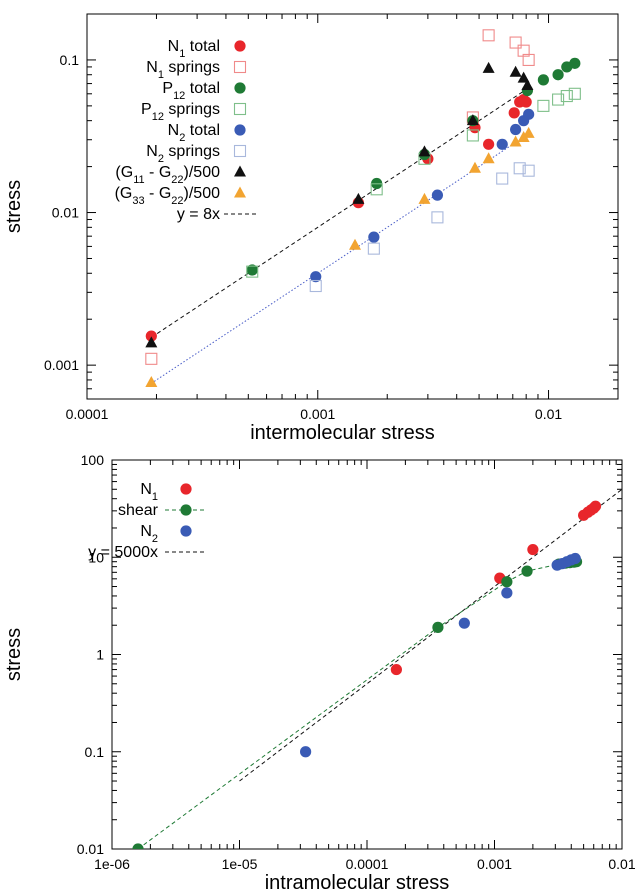  I want to click on legend-label: y = 8x, so click(198, 214).